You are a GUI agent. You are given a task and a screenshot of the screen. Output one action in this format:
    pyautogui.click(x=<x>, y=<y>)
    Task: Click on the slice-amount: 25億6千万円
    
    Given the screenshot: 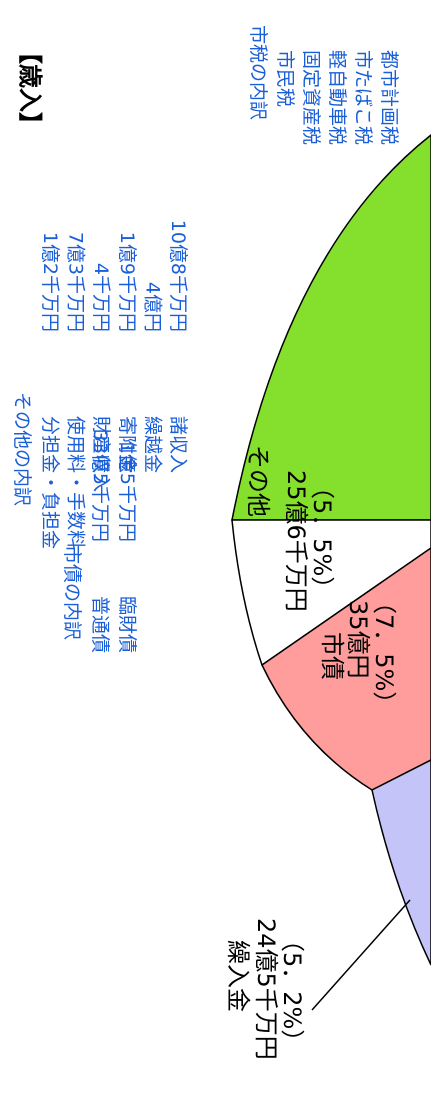 What is the action you would take?
    pyautogui.click(x=296, y=541)
    